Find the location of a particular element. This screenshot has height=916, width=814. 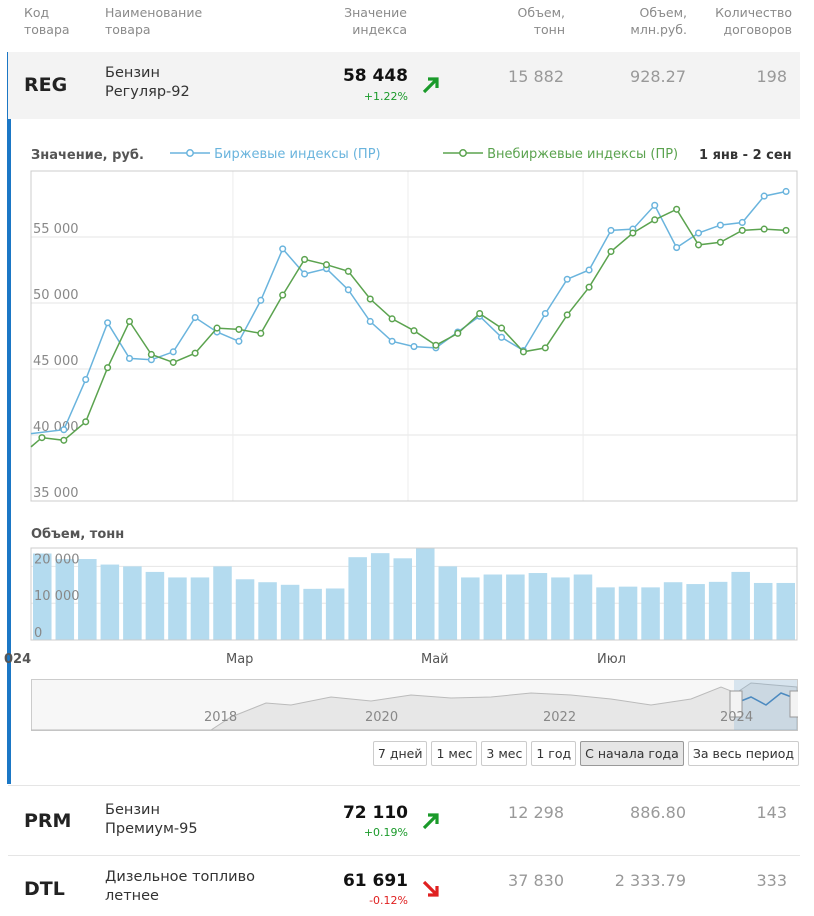

nav-label: 2022 is located at coordinates (559, 717).